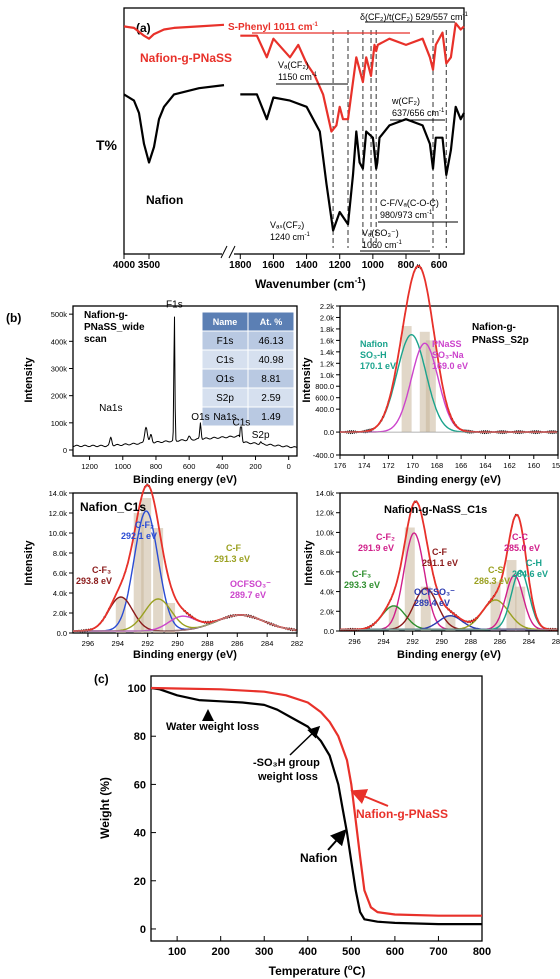 This screenshot has height=979, width=560. Describe the element at coordinates (327, 572) in the screenshot. I see `y-tick-label: 6.0k` at that location.